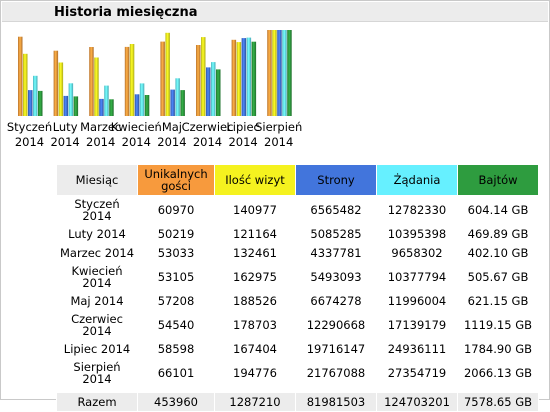 The width and height of the screenshot is (550, 412). I want to click on cell-bytes: 1119.15 GB, so click(498, 325).